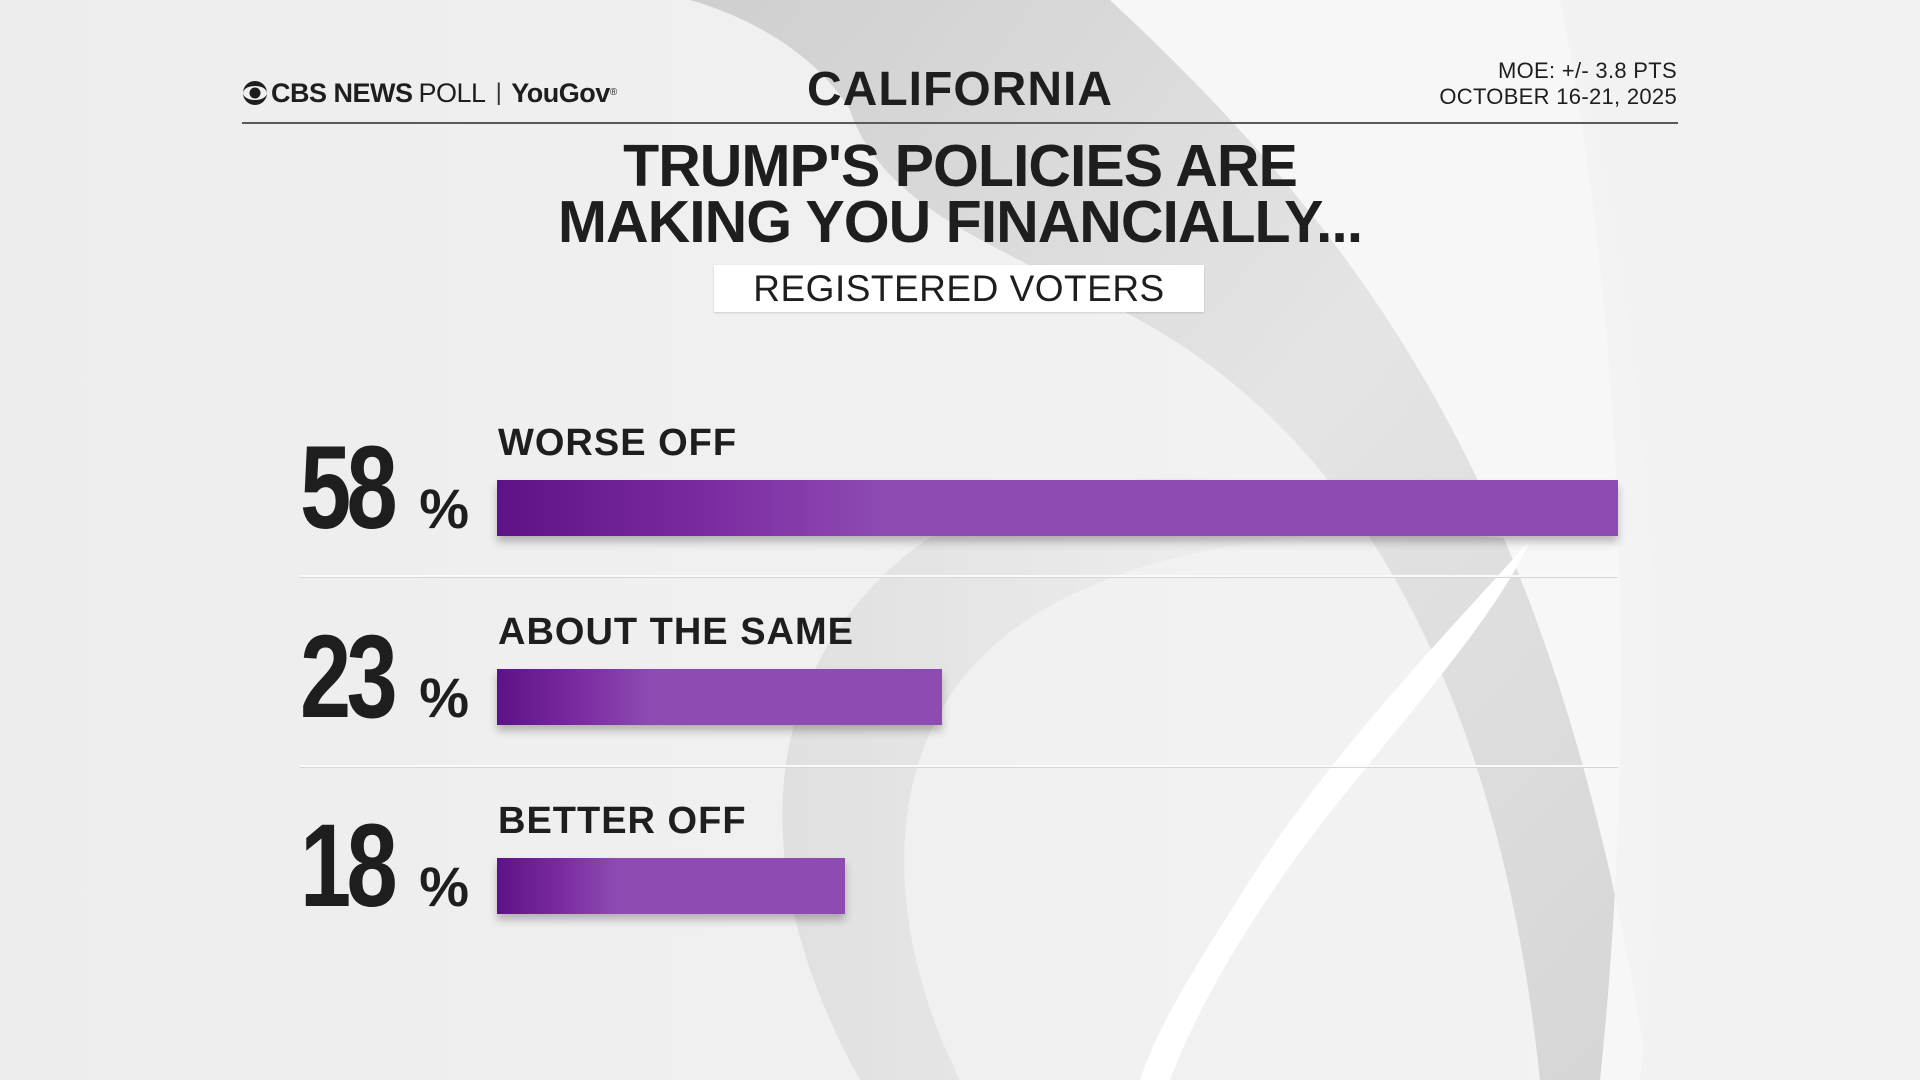 The image size is (1920, 1080). Describe the element at coordinates (349, 488) in the screenshot. I see `value-number: 58` at that location.